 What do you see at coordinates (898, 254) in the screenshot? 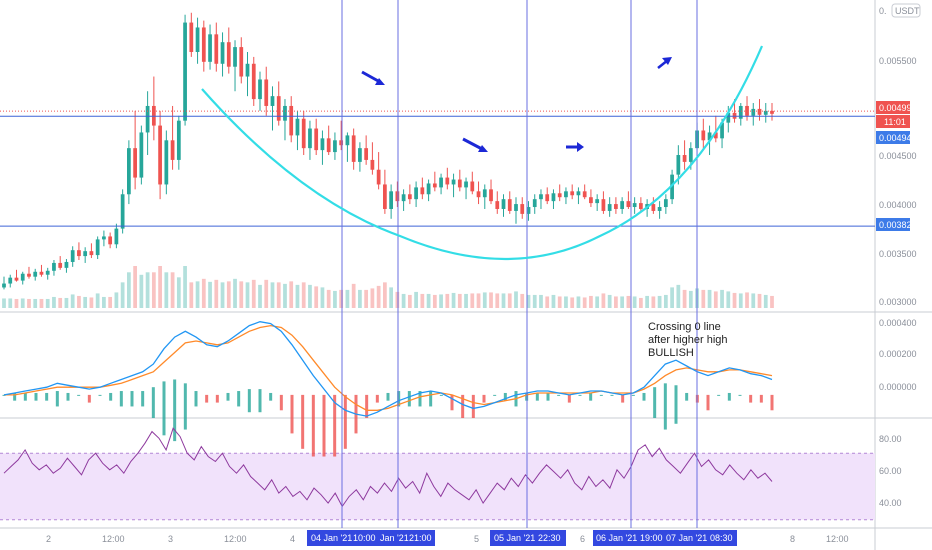
I see `price-axis-label: 0.003500` at bounding box center [898, 254].